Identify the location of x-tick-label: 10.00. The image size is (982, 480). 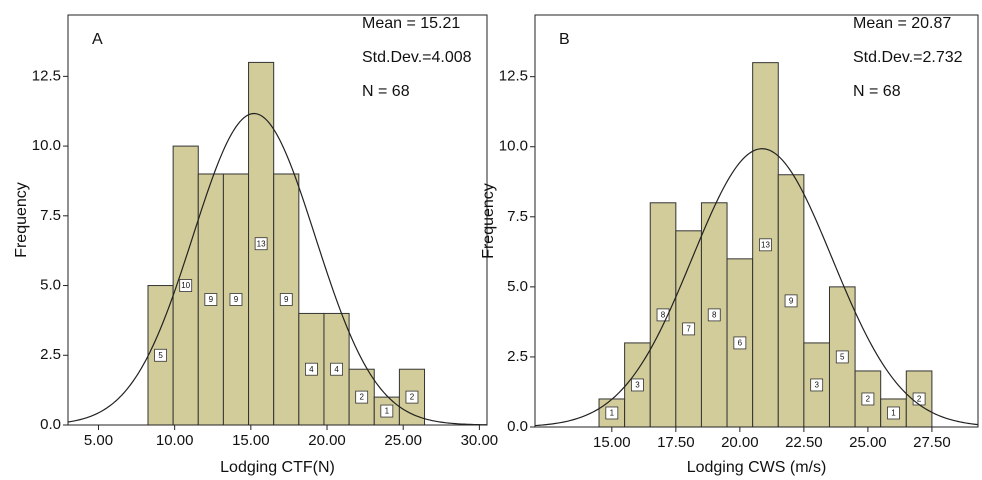
(175, 440).